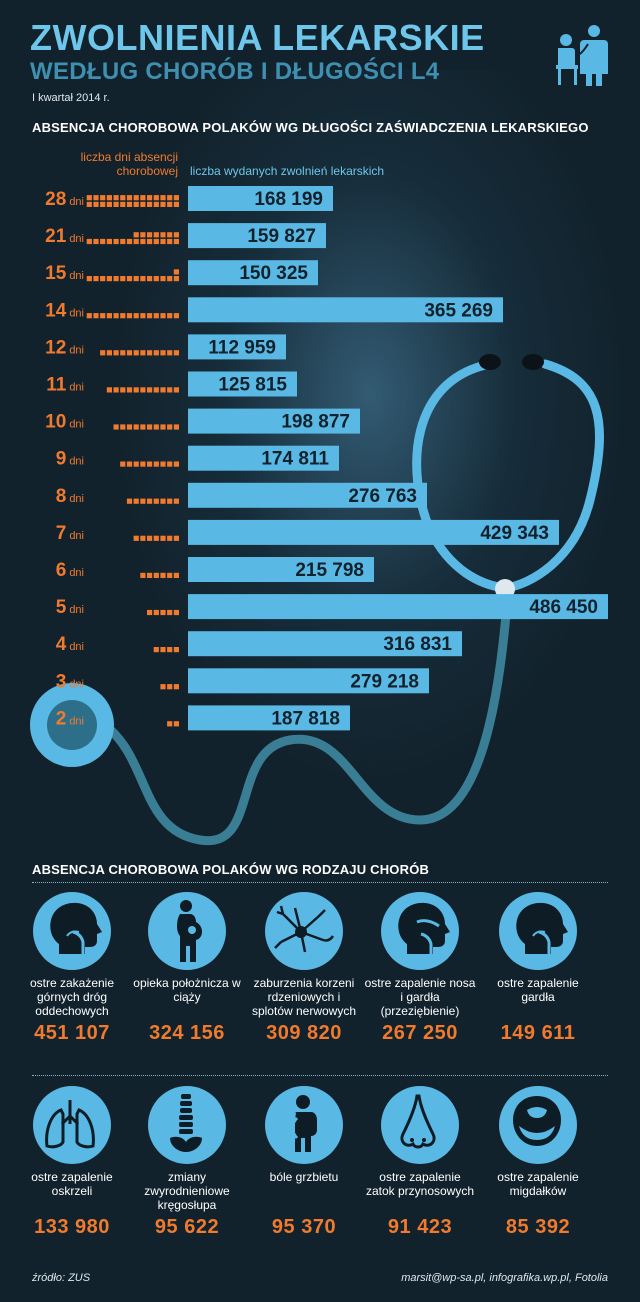 The image size is (640, 1302). Describe the element at coordinates (382, 496) in the screenshot. I see `bar-value-label: 276 763` at that location.